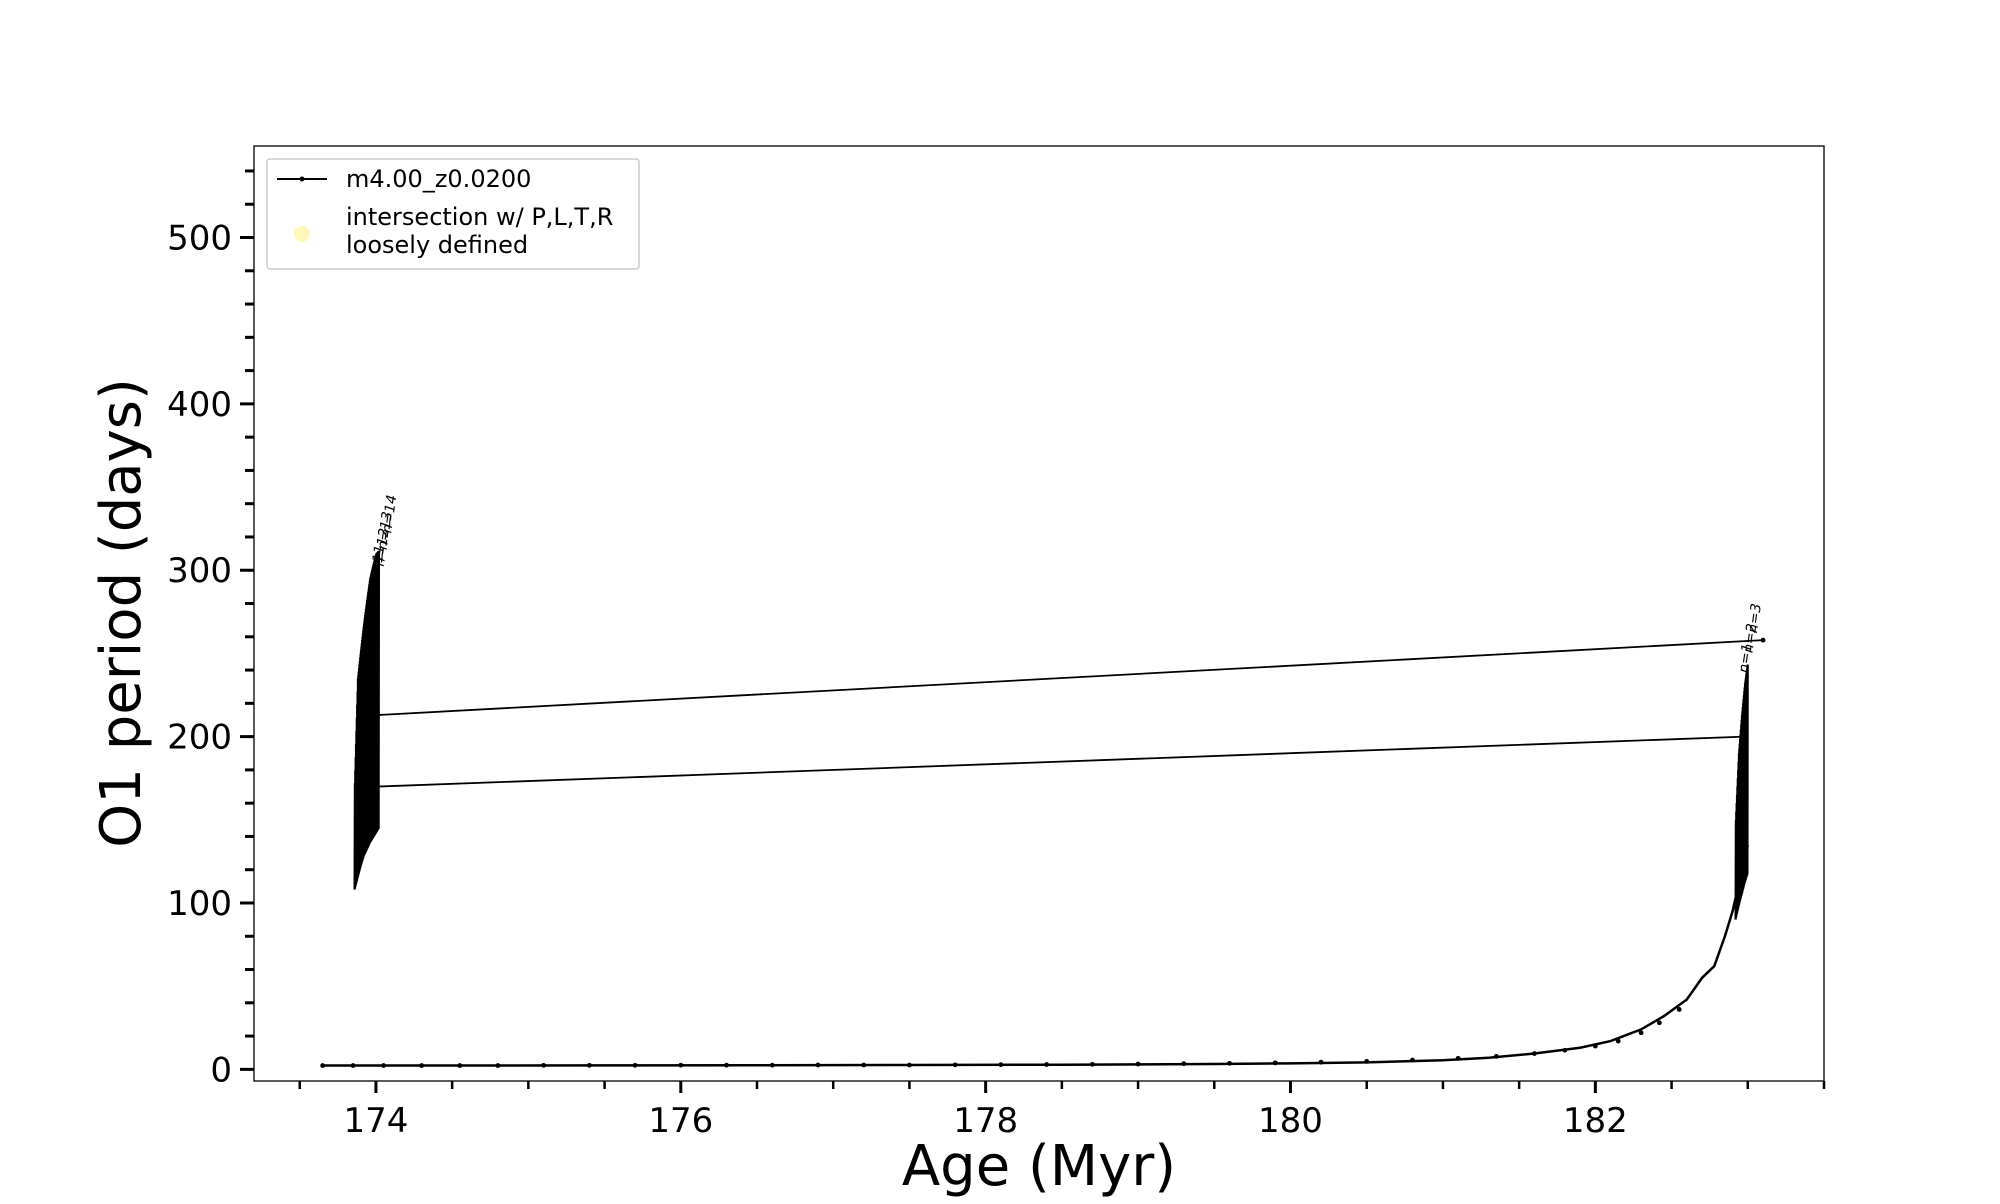 This screenshot has width=2000, height=1204. I want to click on legend-circle-marker, so click(302, 234).